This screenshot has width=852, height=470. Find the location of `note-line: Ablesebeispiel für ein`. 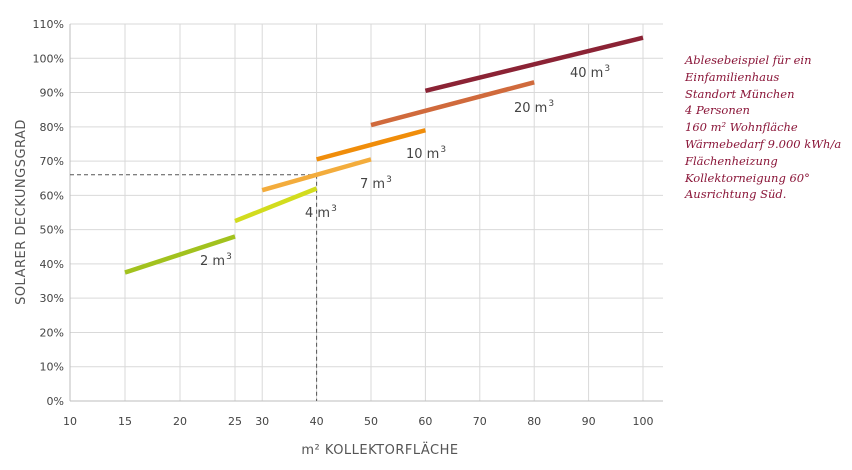

note-line: Ablesebeispiel für ein is located at coordinates (748, 60).